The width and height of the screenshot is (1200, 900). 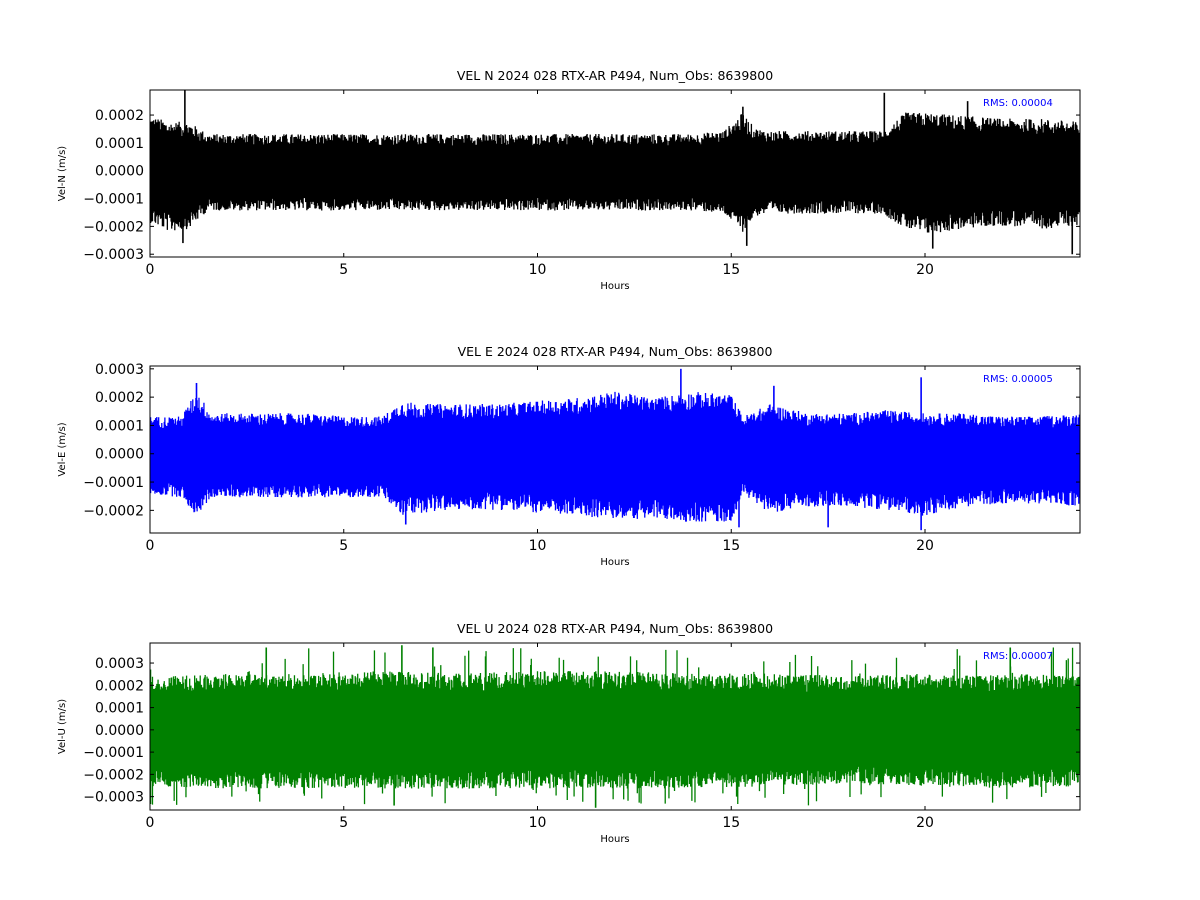 I want to click on vel-u-ytick-label: −0.0003, so click(x=113, y=798).